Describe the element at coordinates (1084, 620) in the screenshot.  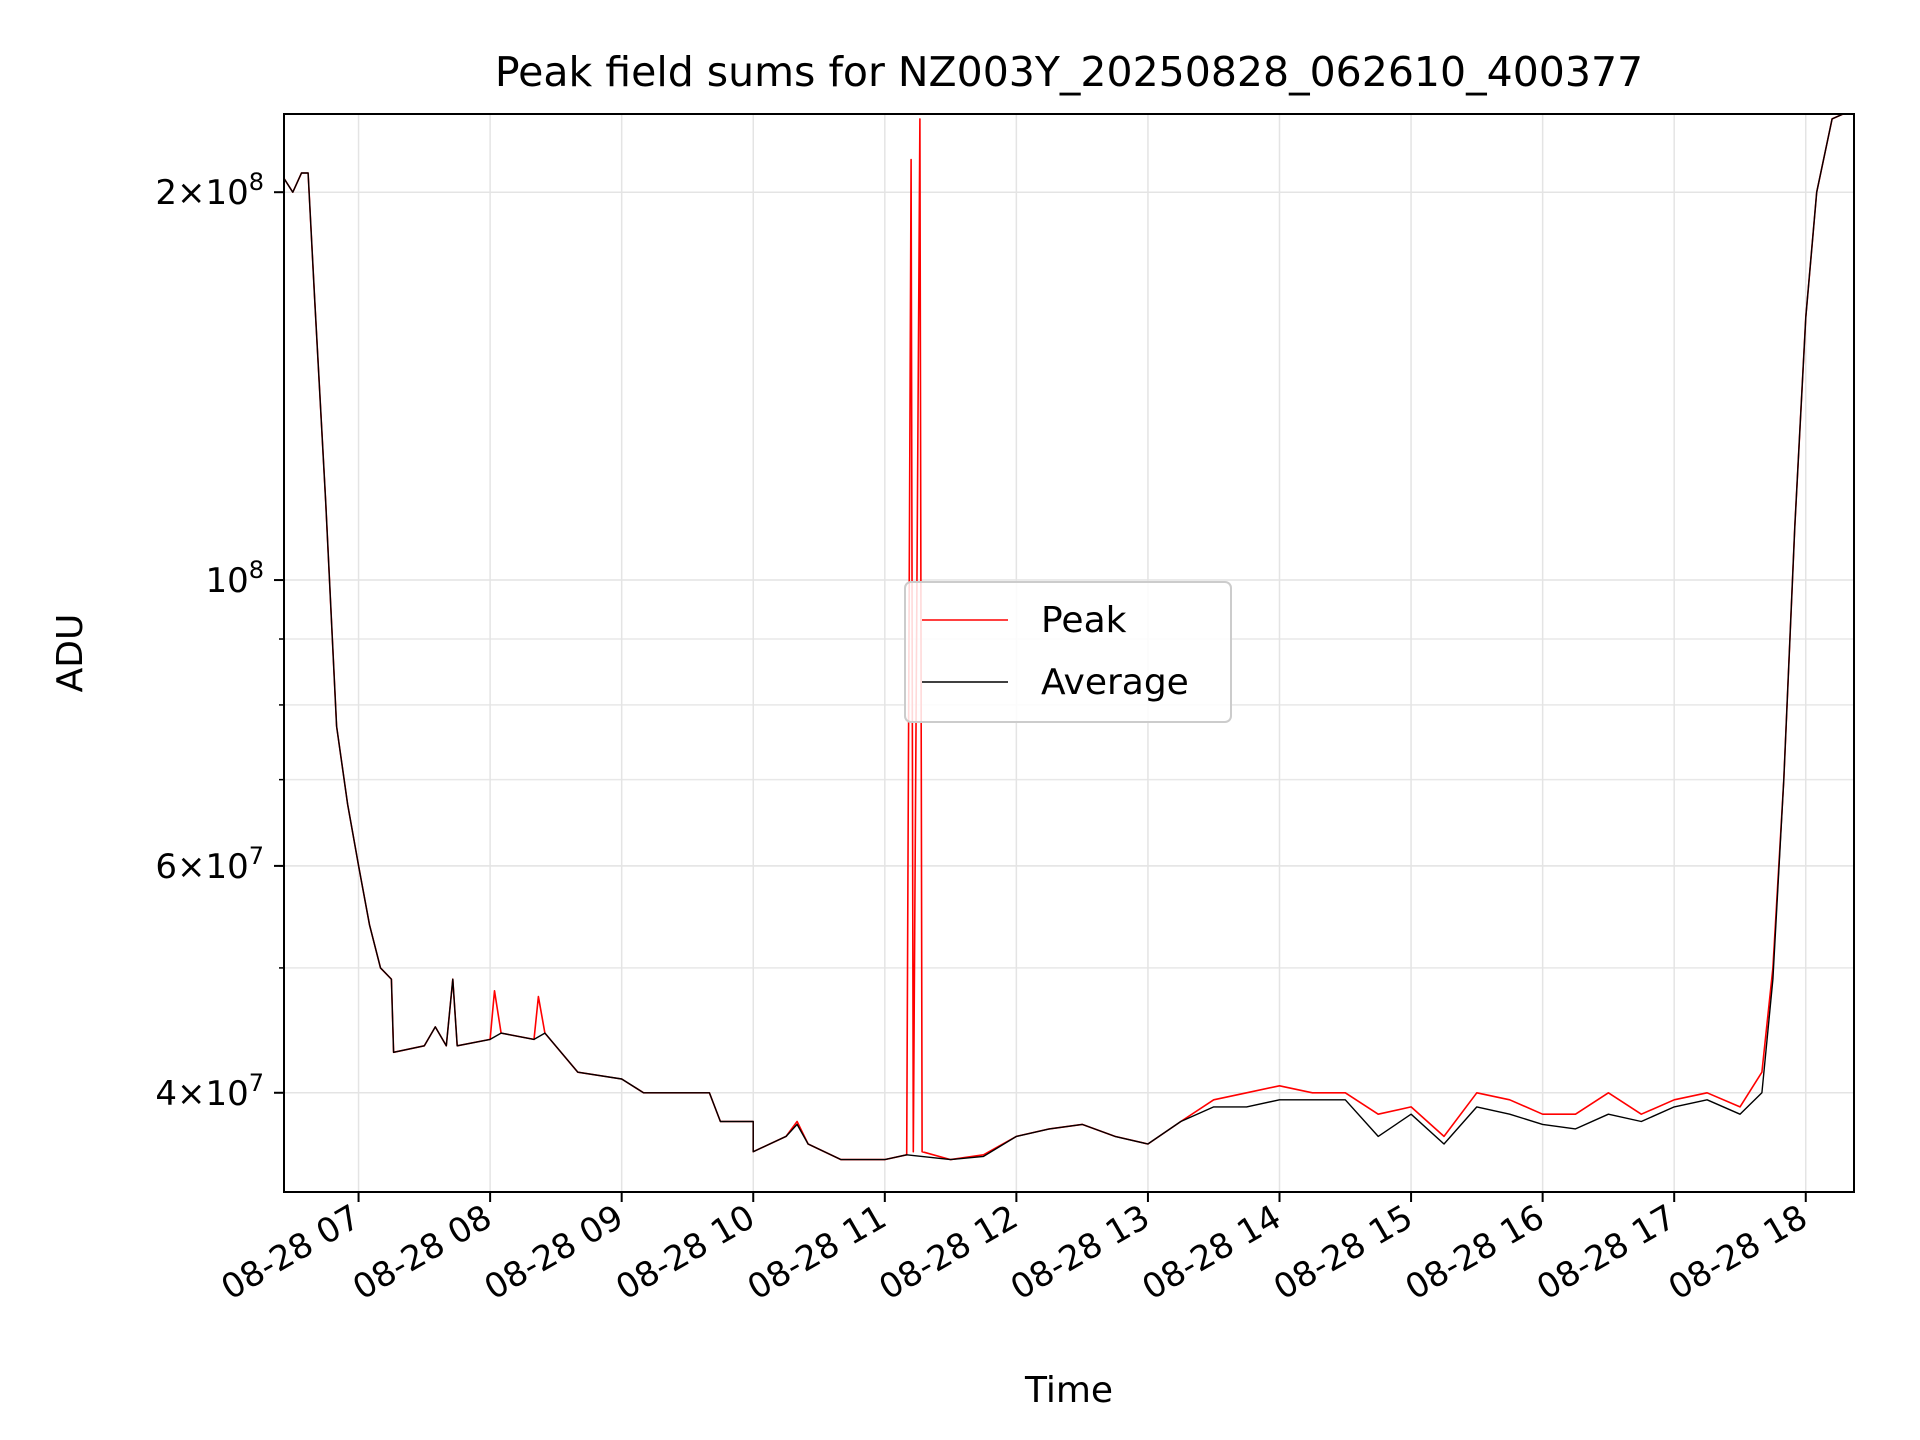
I see `legend-label-peak: Peak` at that location.